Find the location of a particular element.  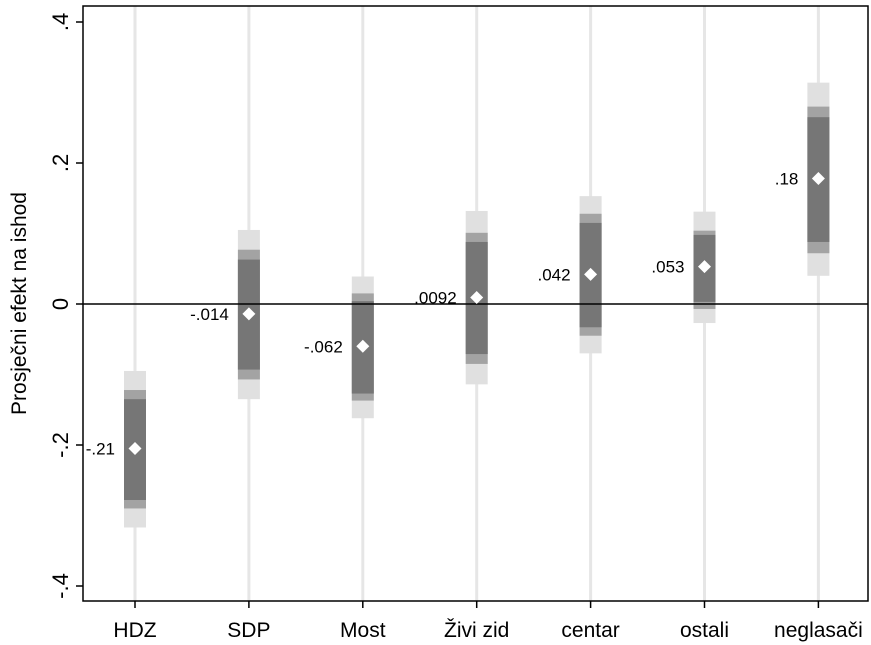

y-axis-ticks: -.4 -.2 0 .2 .4 is located at coordinates (65, 306).